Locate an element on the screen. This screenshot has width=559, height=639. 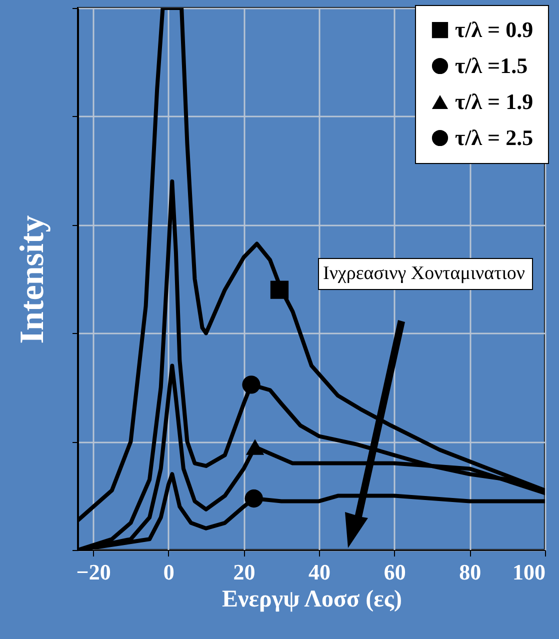
x-tick-label: 60 is located at coordinates (395, 572).